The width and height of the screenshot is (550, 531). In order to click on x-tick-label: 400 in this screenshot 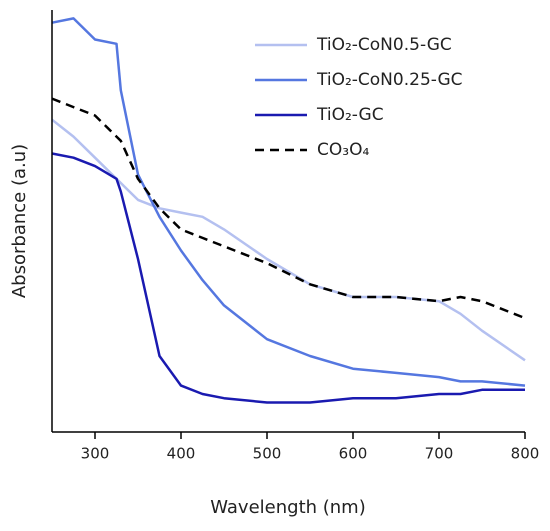, I will do `click(181, 454)`.